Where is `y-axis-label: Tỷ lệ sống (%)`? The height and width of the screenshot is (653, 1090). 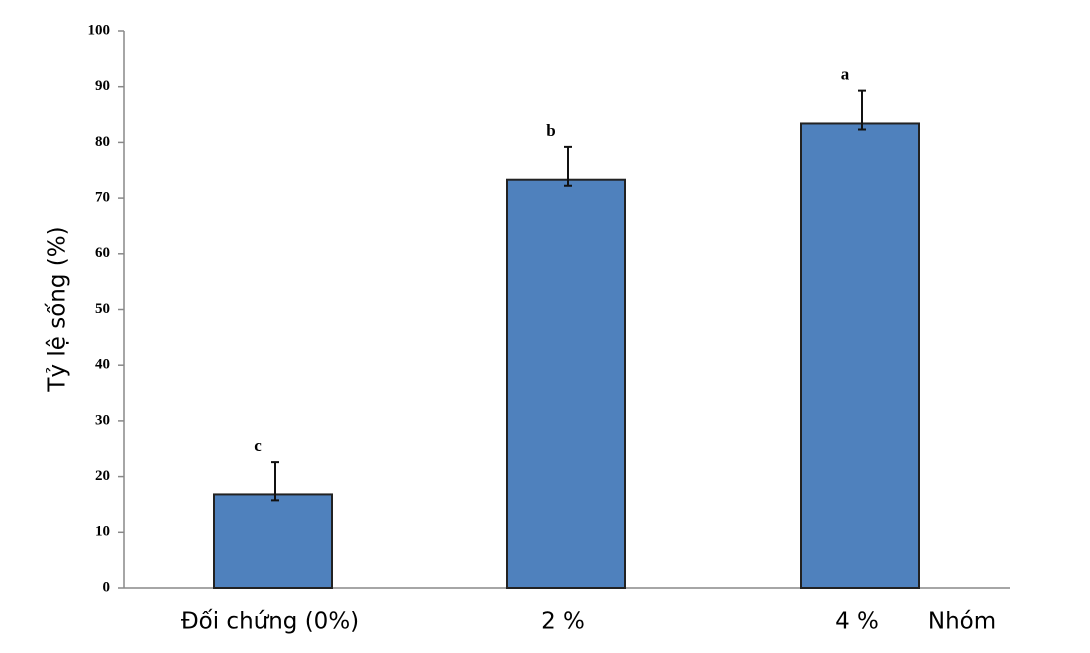
y-axis-label: Tỷ lệ sống (%) is located at coordinates (58, 309).